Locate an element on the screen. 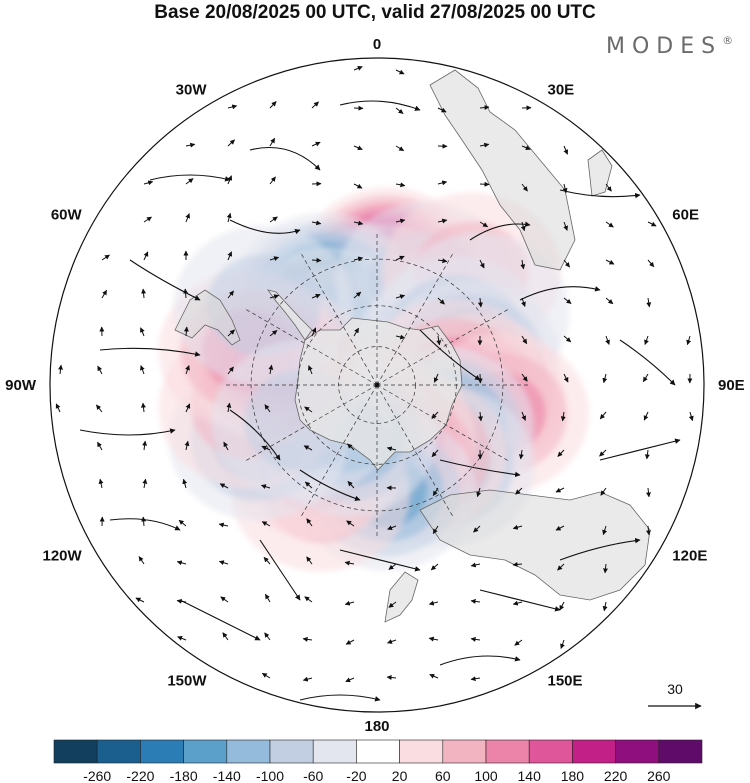 This screenshot has width=750, height=783. longitude-label: 60W is located at coordinates (67, 215).